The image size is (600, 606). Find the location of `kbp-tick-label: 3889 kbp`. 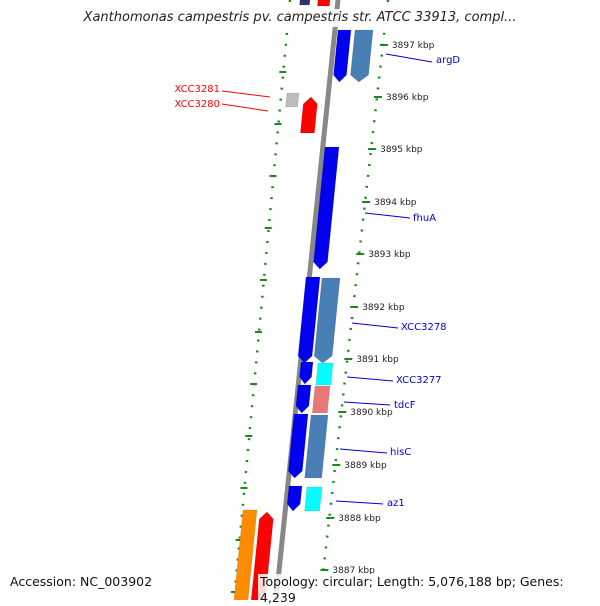

kbp-tick-label: 3889 kbp is located at coordinates (365, 466).